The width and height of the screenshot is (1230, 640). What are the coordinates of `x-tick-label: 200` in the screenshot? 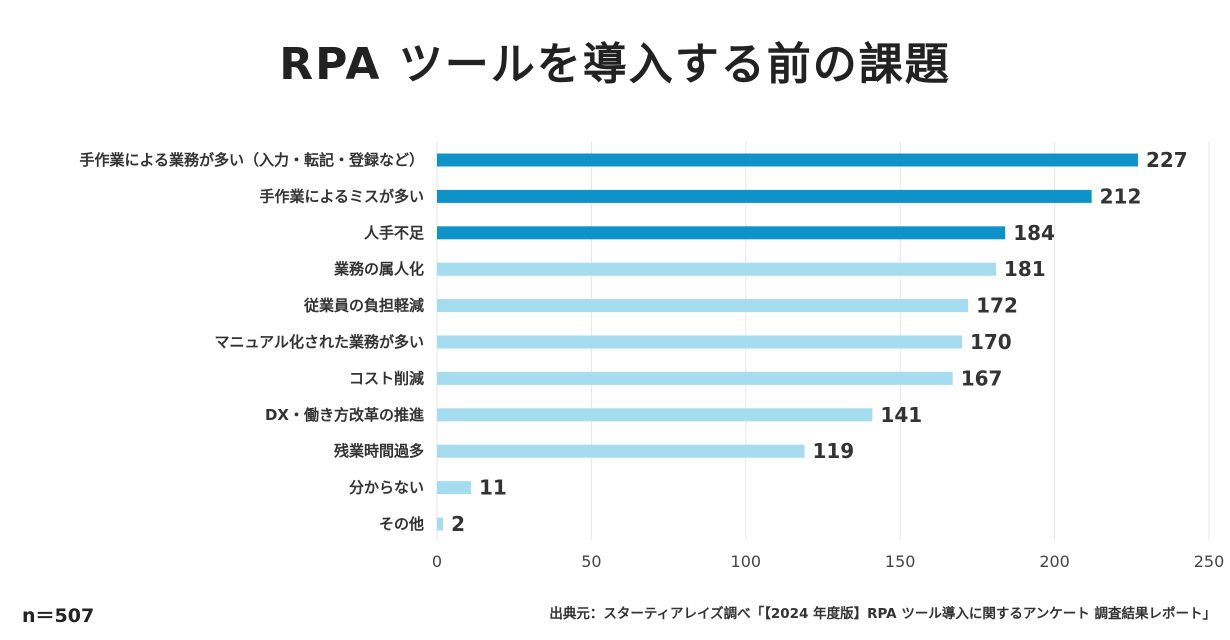 It's located at (1054, 561).